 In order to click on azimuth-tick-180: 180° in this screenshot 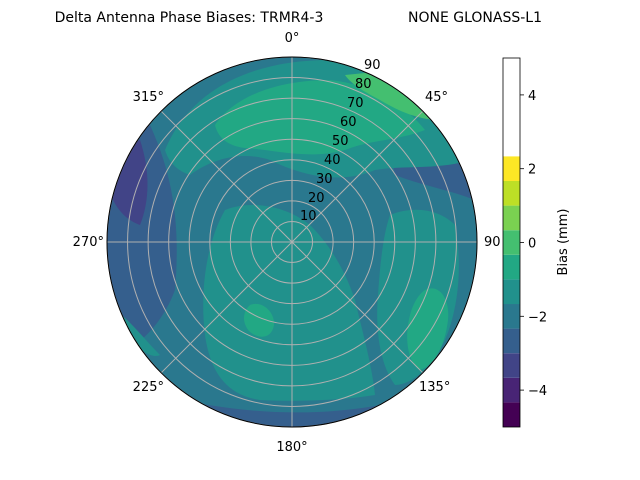, I will do `click(291, 447)`.